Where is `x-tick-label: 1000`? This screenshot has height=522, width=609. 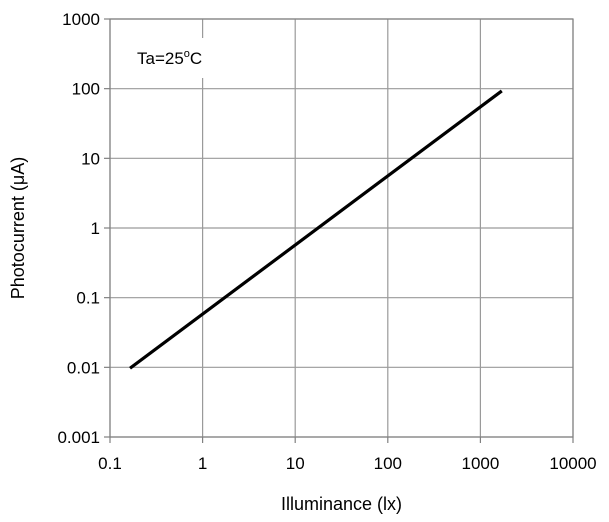
x-tick-label: 1000 is located at coordinates (480, 463).